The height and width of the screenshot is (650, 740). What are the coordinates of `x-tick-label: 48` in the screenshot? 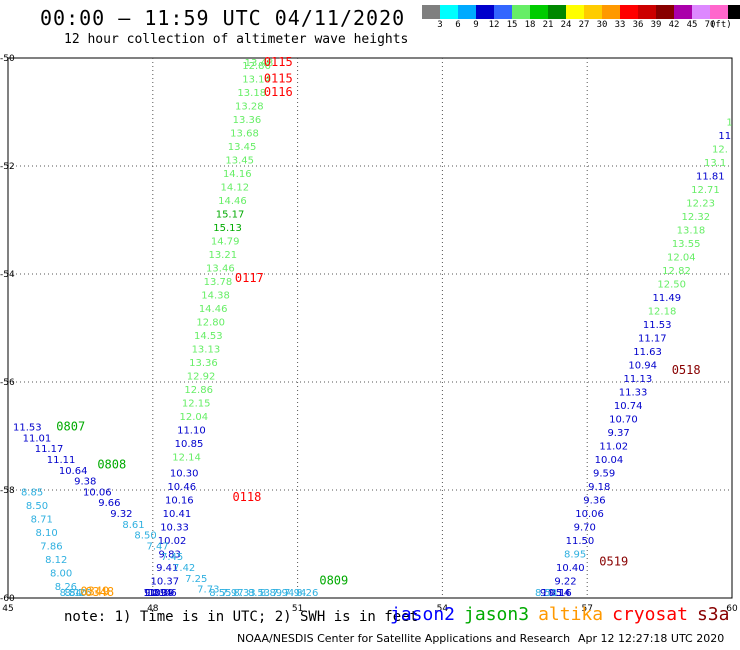 It's located at (153, 609).